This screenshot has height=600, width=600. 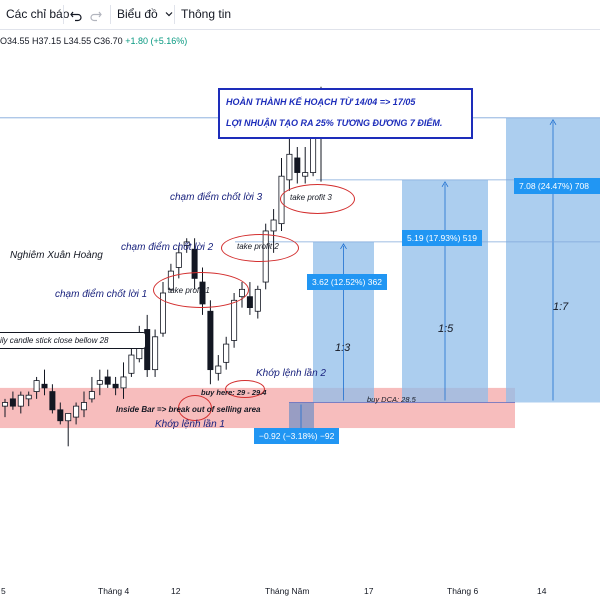 I want to click on ratio-2: 1:5, so click(x=446, y=329).